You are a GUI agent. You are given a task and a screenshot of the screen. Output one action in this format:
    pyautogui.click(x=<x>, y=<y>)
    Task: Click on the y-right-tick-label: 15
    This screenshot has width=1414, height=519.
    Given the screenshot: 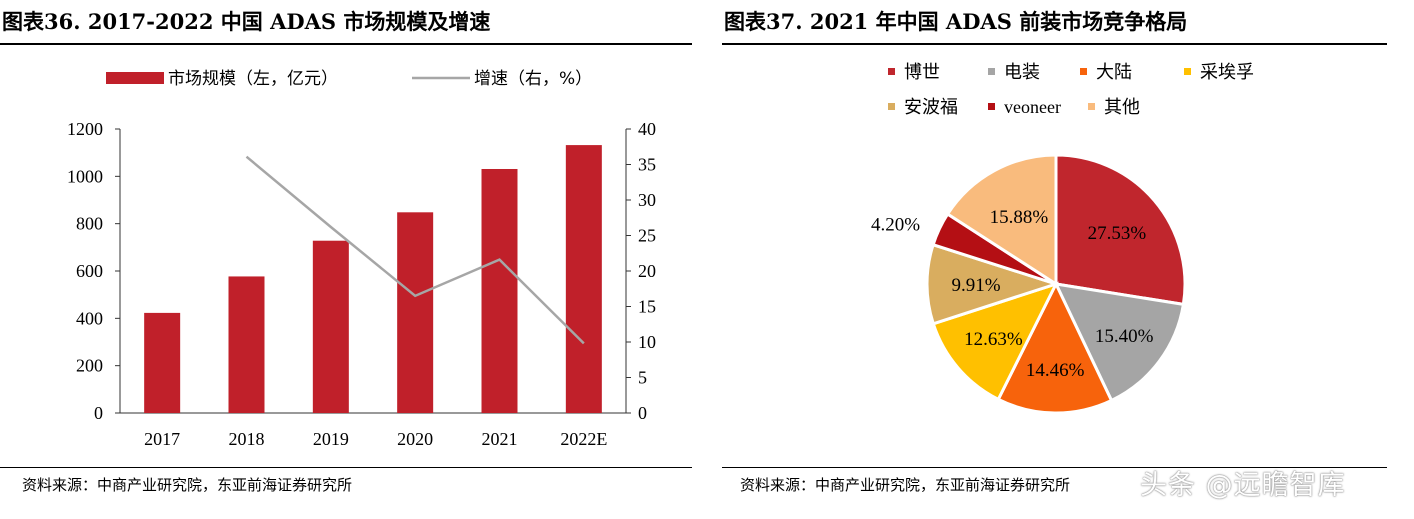 What is the action you would take?
    pyautogui.click(x=647, y=307)
    